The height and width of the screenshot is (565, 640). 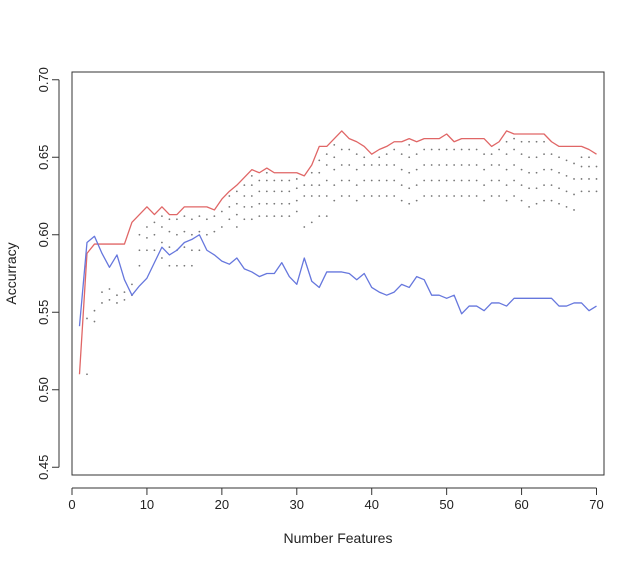 I want to click on x-tick-label: 70, so click(x=596, y=504).